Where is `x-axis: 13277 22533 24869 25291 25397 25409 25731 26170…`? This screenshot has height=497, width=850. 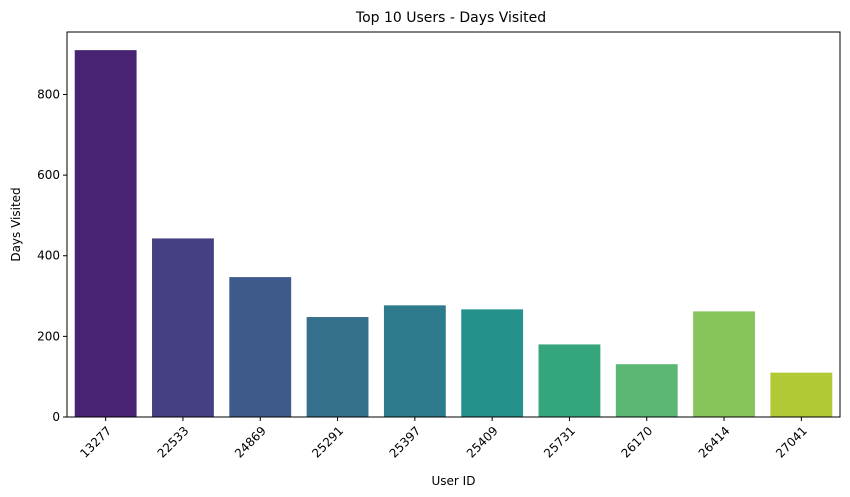
x-axis: 13277 22533 24869 25291 25397 25409 25731 26170… is located at coordinates (443, 439).